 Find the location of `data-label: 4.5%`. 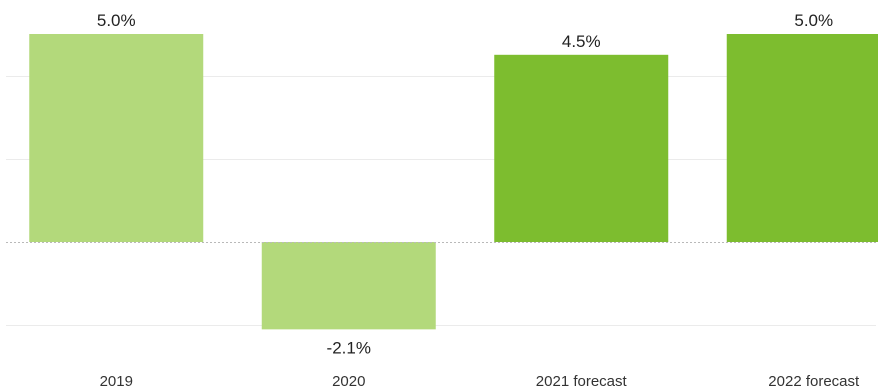

data-label: 4.5% is located at coordinates (581, 41).